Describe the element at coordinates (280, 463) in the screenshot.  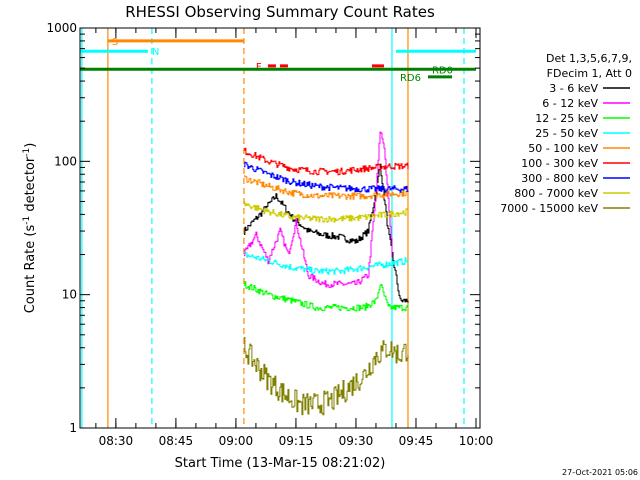
I see `x-axis-label: Start Time (13-Mar-15 08:21:02)` at that location.